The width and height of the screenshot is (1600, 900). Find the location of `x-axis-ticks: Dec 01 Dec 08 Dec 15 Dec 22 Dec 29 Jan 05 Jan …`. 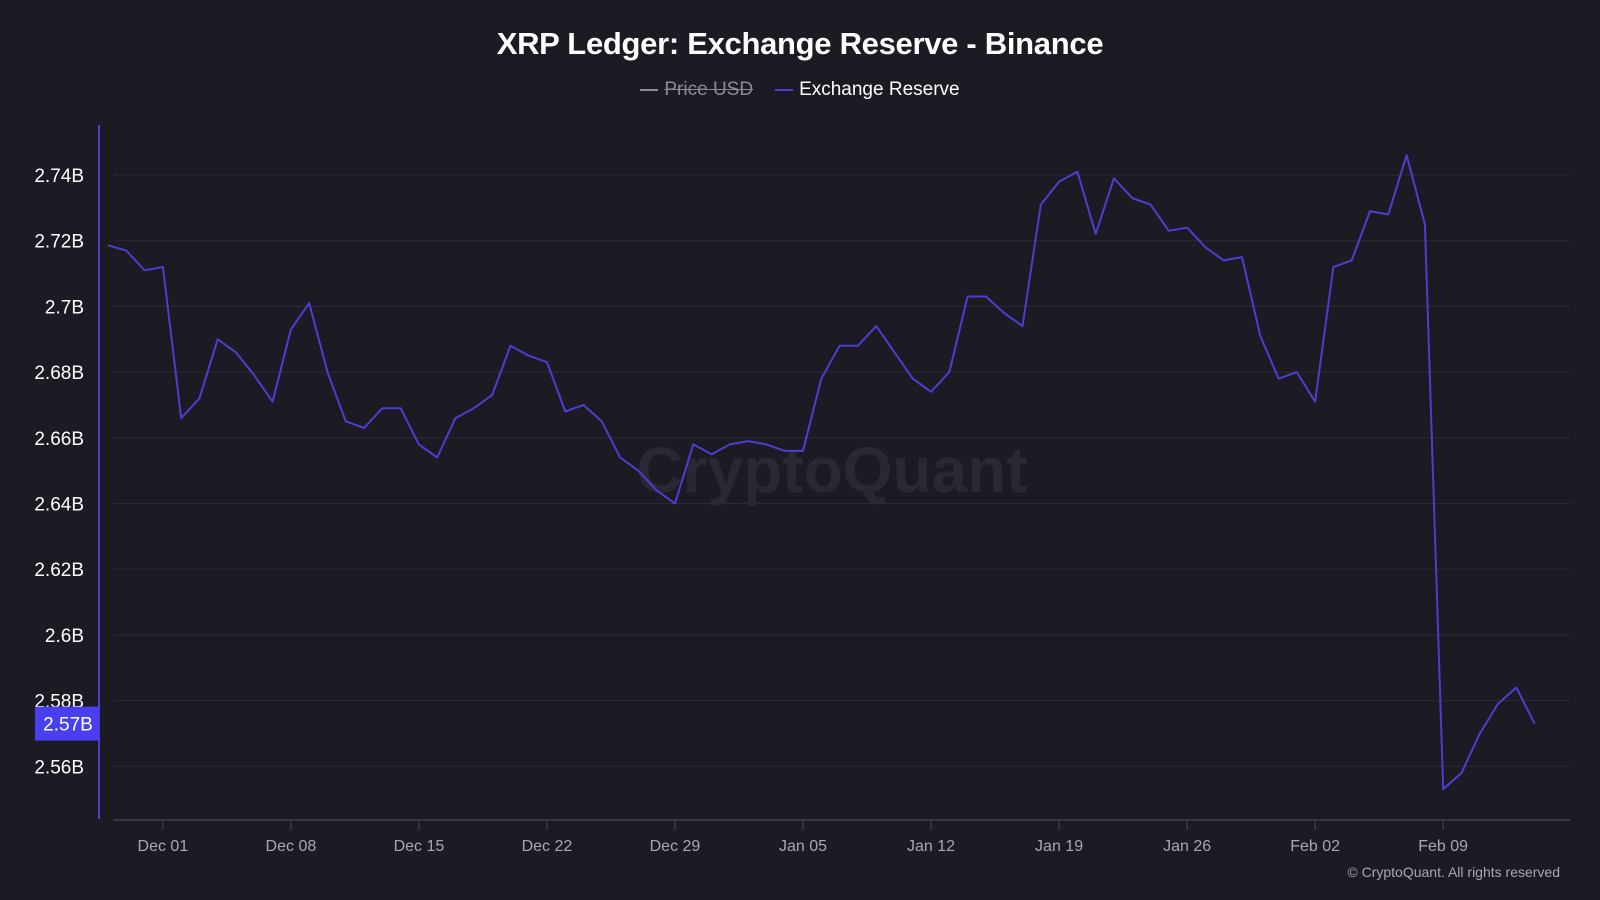

x-axis-ticks: Dec 01 Dec 08 Dec 15 Dec 22 Dec 29 Jan 05 Jan … is located at coordinates (803, 837).